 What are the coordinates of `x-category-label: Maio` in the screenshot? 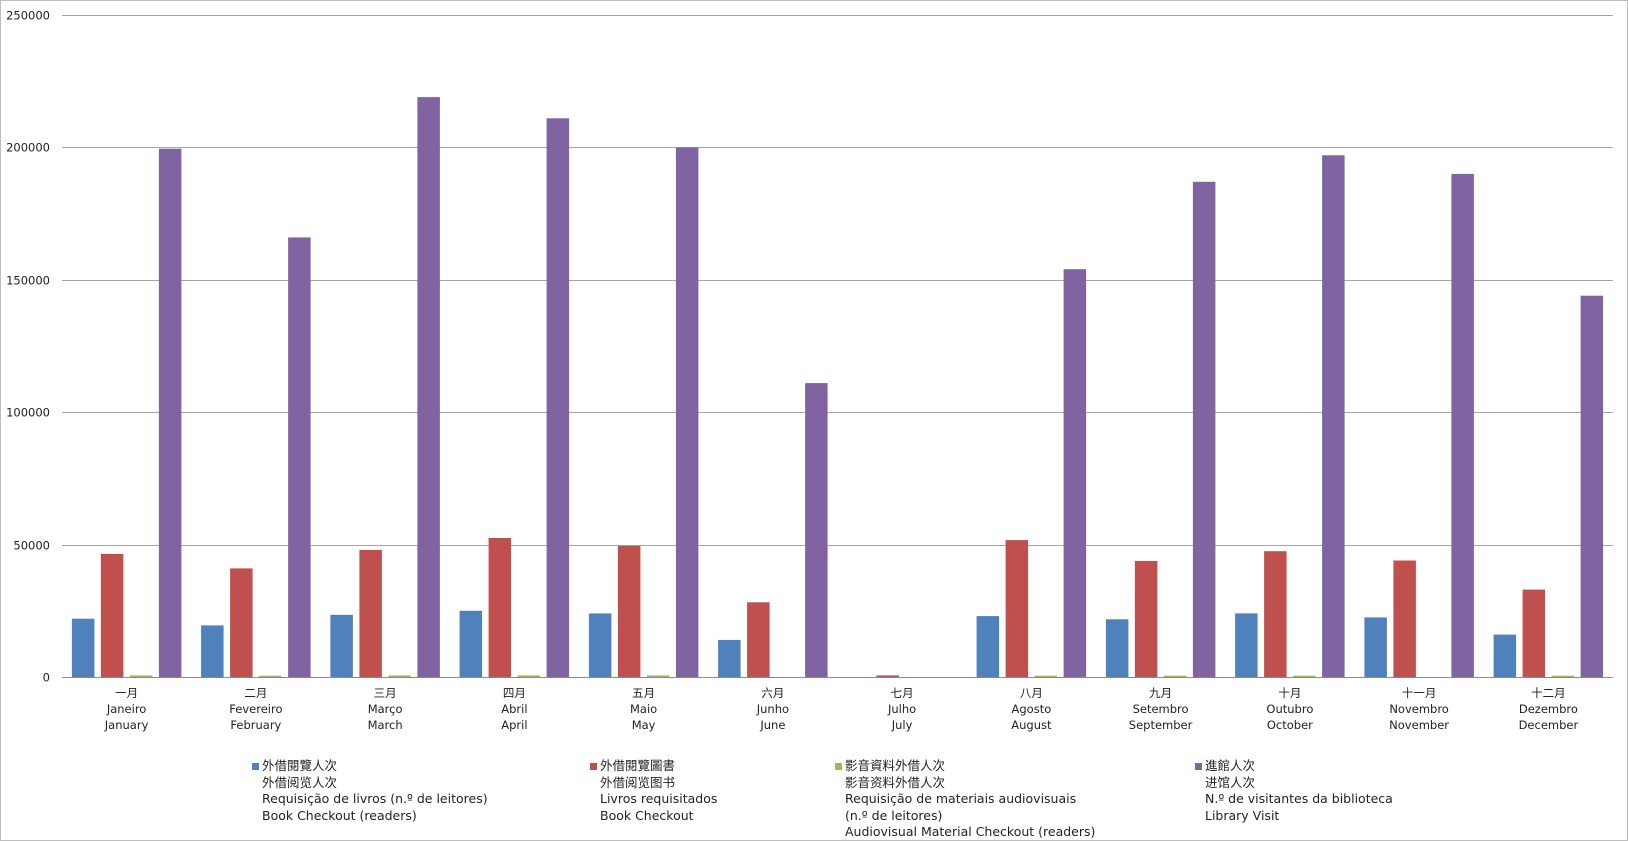 It's located at (643, 709).